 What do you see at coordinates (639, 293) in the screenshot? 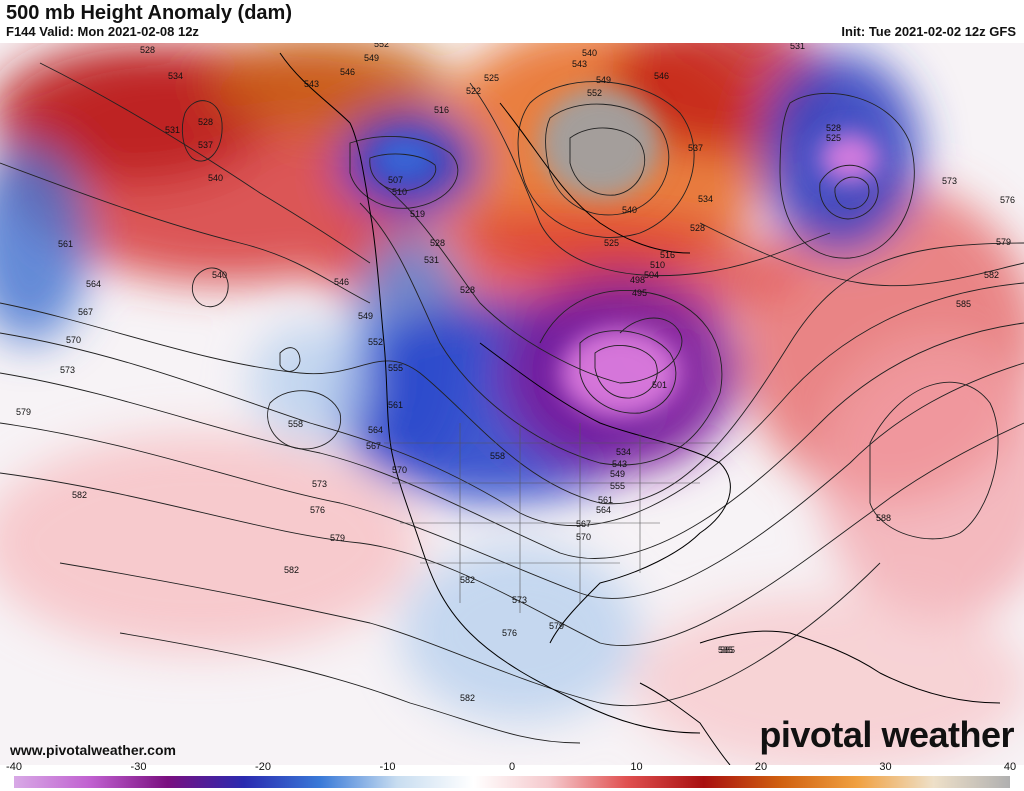
I see `contour-label: 495` at bounding box center [639, 293].